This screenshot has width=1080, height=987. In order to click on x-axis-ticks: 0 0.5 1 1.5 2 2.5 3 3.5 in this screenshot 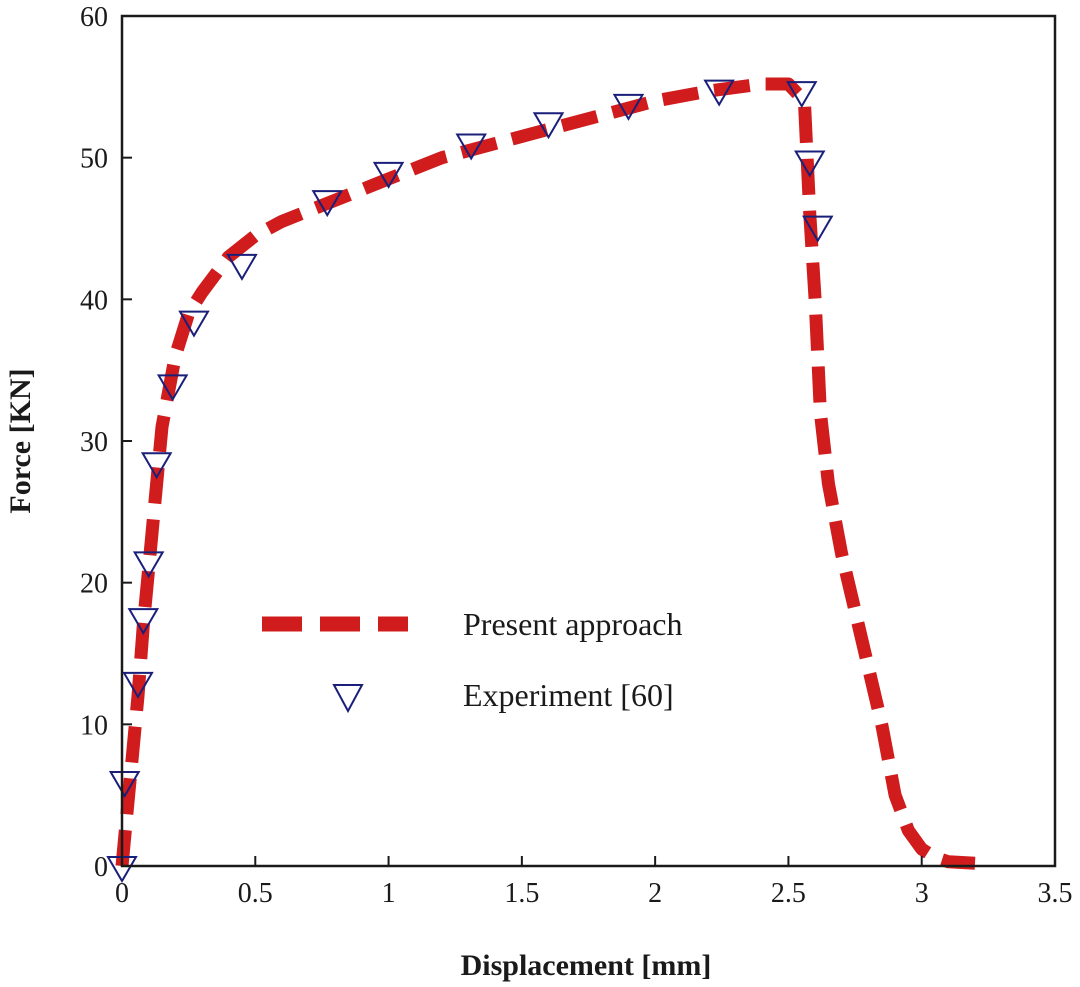, I will do `click(594, 882)`.